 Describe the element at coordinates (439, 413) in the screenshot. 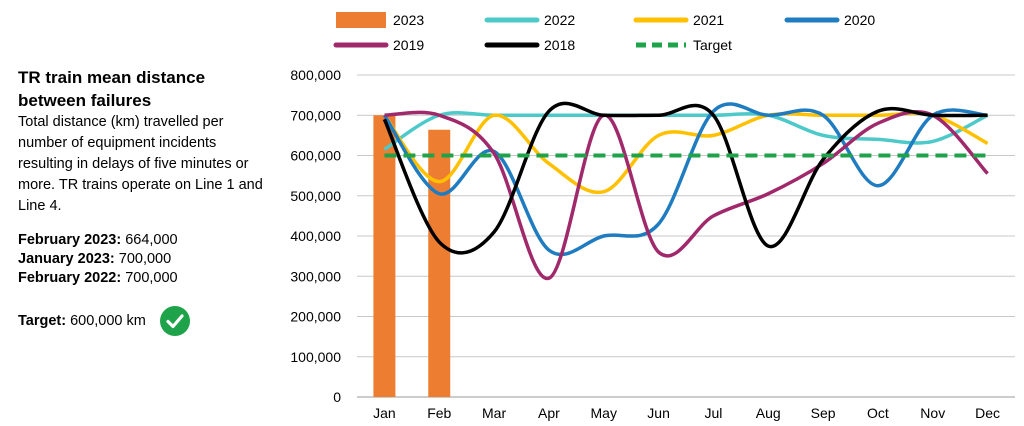

I see `x-tick-label: Feb` at that location.